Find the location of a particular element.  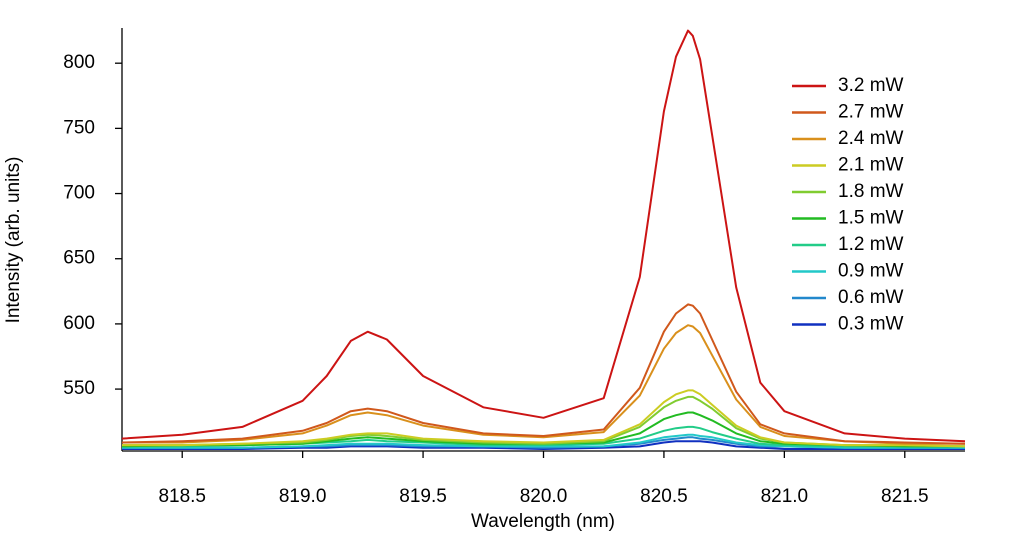

legend-label: 1.8 mW is located at coordinates (871, 191).